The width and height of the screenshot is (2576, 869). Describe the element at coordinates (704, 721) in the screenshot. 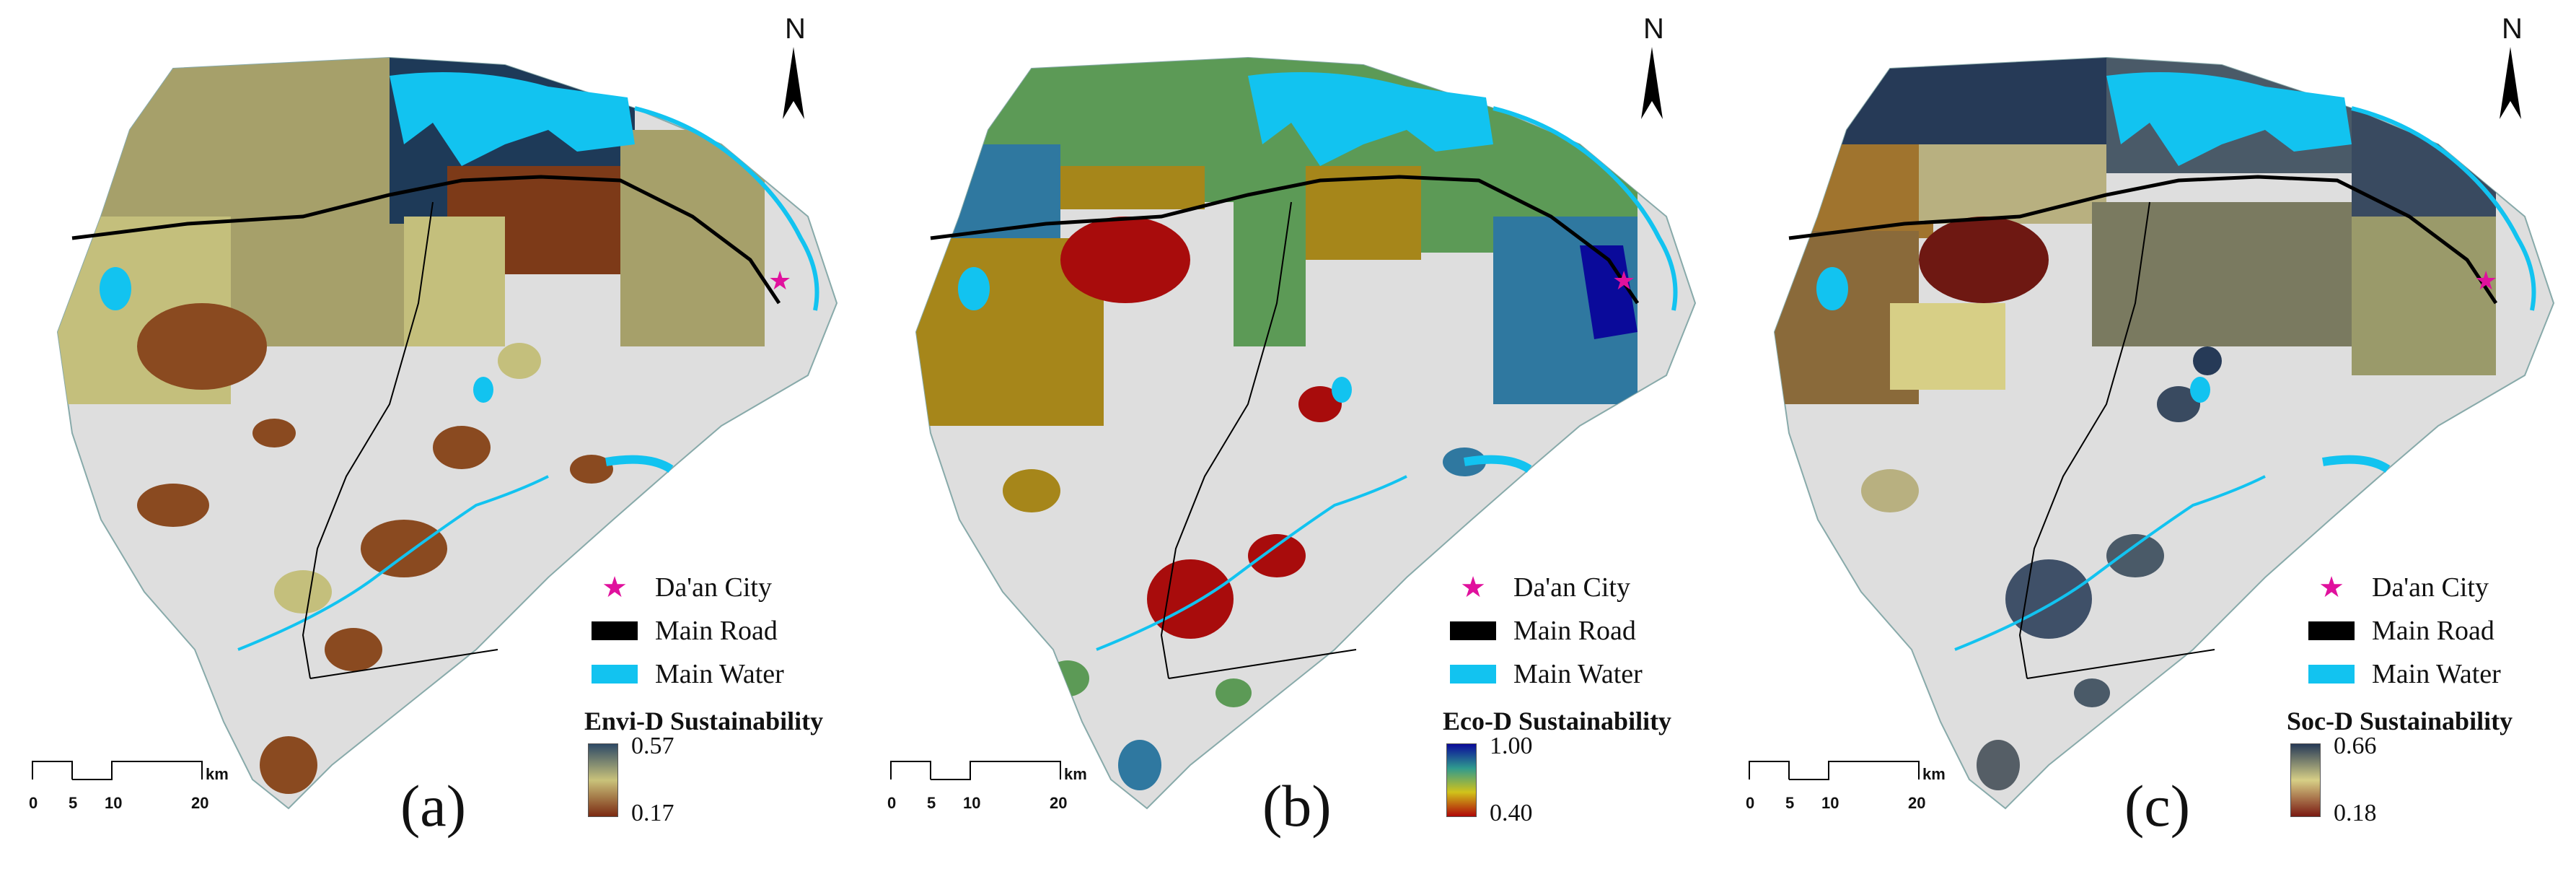

I see `sustainability-title-a: Envi-D Sustainability` at that location.